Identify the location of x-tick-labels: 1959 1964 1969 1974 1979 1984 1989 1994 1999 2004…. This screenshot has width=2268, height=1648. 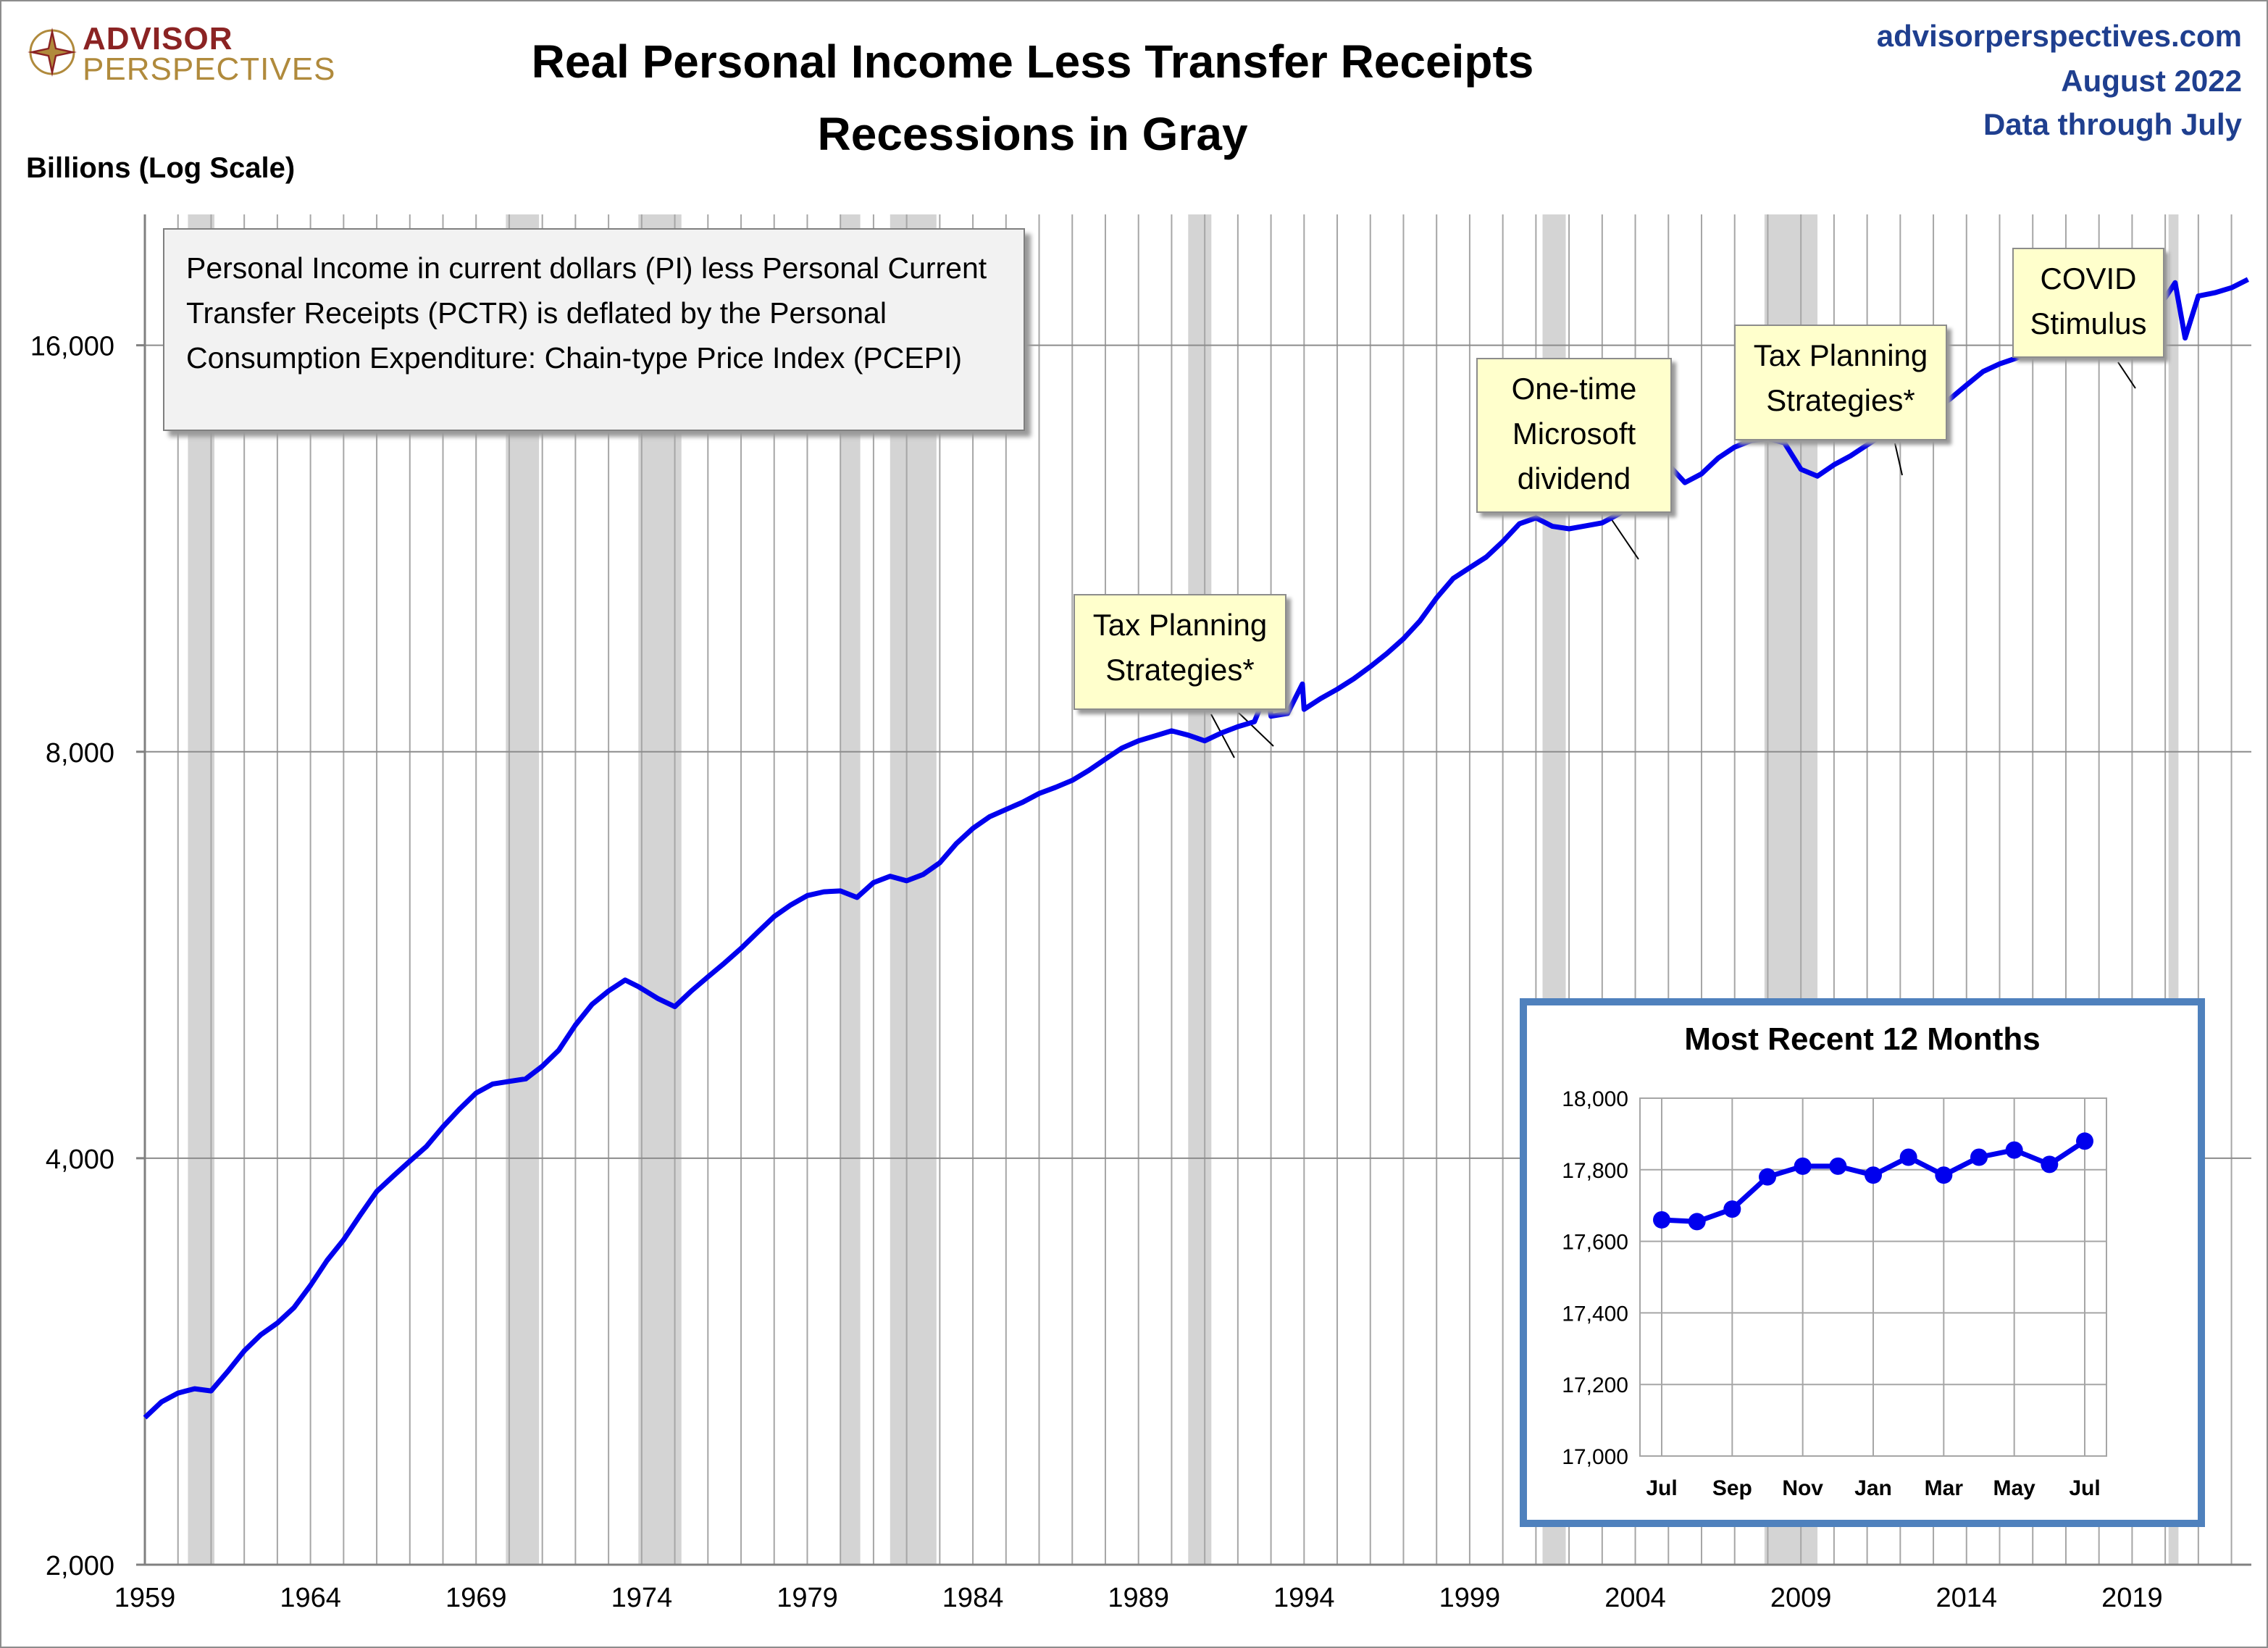
(1139, 1598).